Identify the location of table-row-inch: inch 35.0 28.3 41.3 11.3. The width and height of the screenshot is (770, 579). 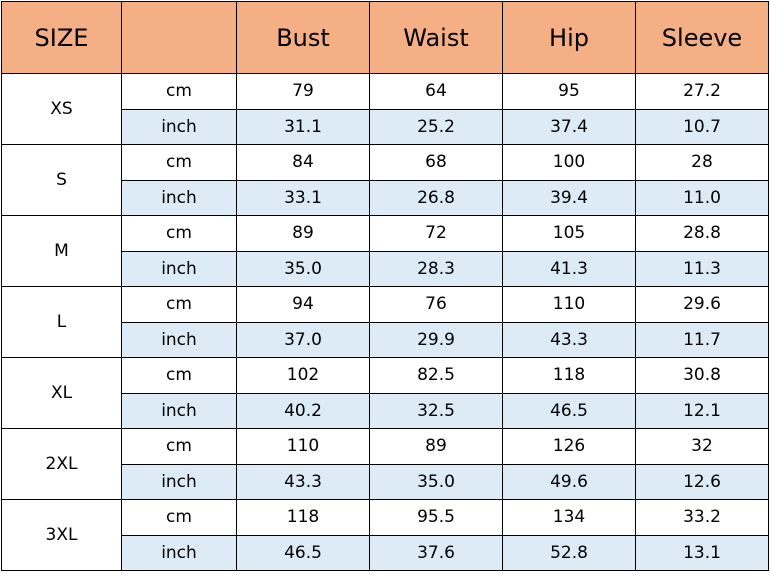
(385, 268).